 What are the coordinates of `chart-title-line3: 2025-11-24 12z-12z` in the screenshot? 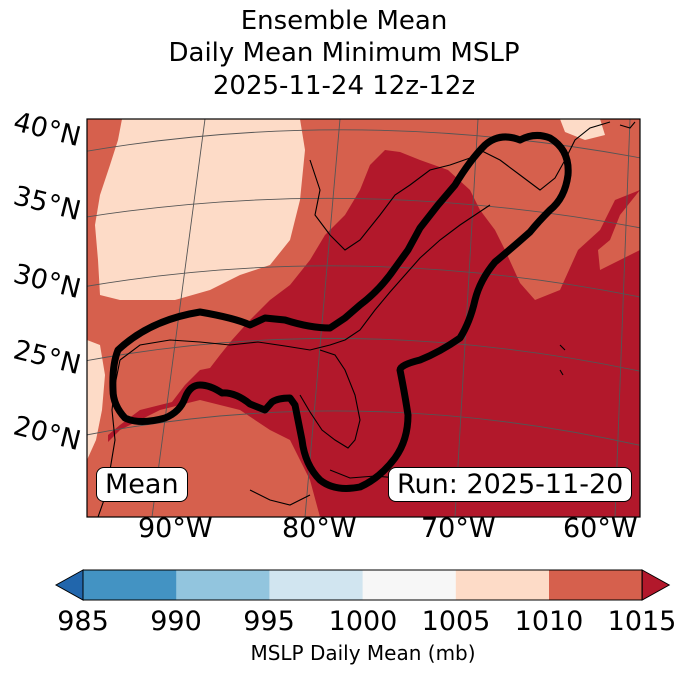 It's located at (344, 86).